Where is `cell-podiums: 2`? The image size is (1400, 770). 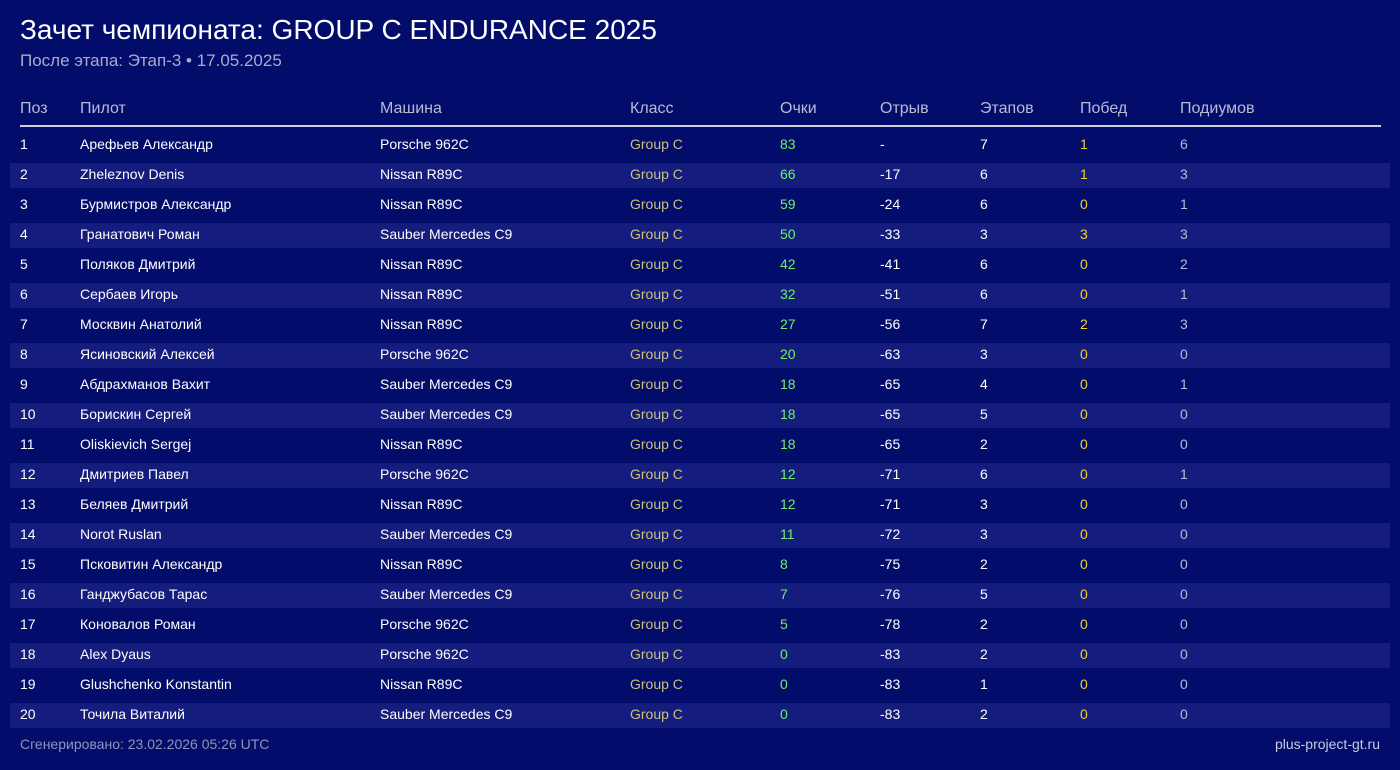
cell-podiums: 2 is located at coordinates (1184, 264).